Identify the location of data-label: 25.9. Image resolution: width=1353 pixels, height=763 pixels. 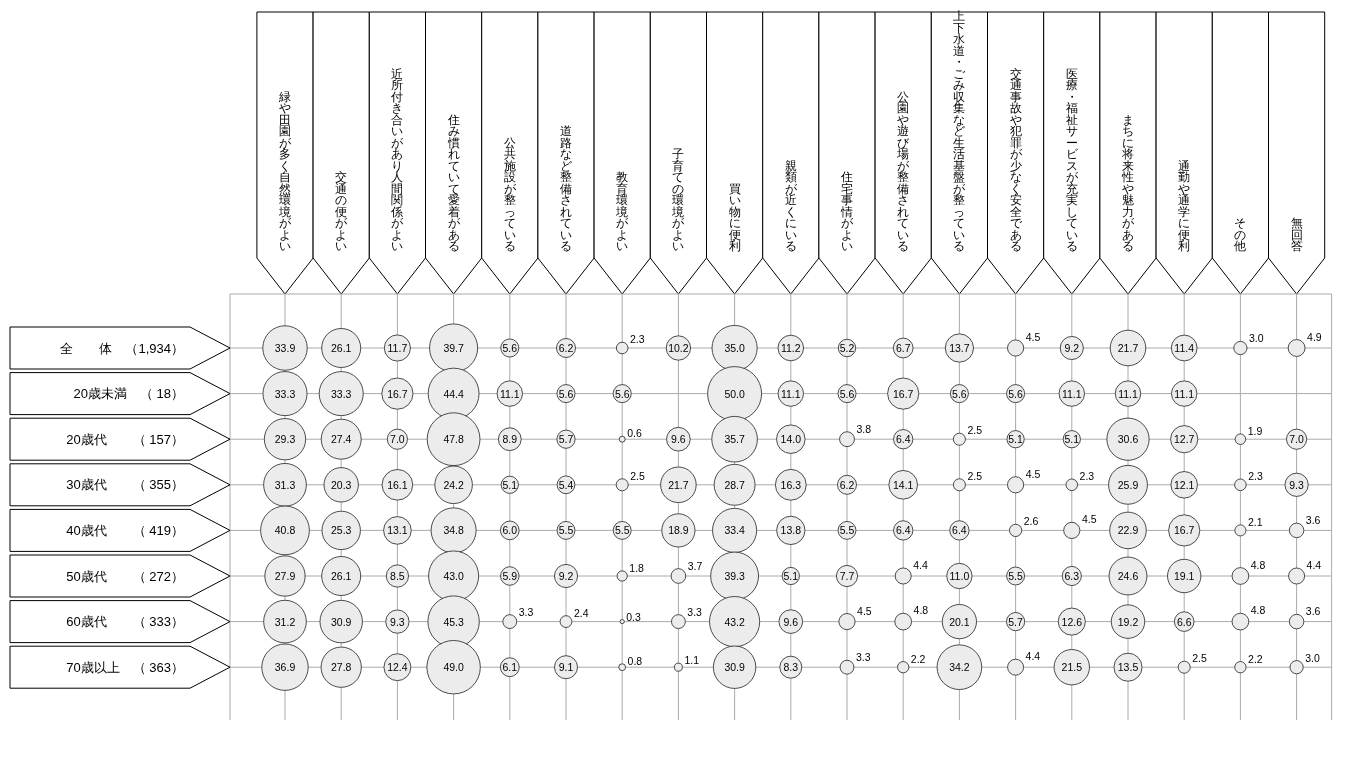
(1128, 484).